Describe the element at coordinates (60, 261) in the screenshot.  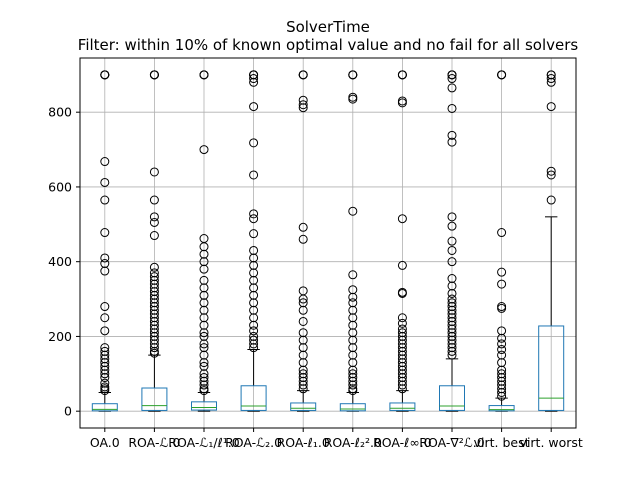
I see `y-tick-label: 400` at that location.